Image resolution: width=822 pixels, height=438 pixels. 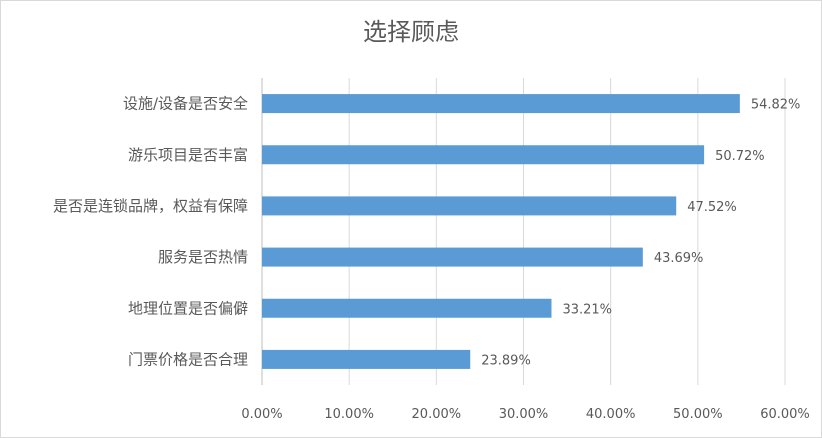 What do you see at coordinates (712, 207) in the screenshot?
I see `data-label: 47.52%` at bounding box center [712, 207].